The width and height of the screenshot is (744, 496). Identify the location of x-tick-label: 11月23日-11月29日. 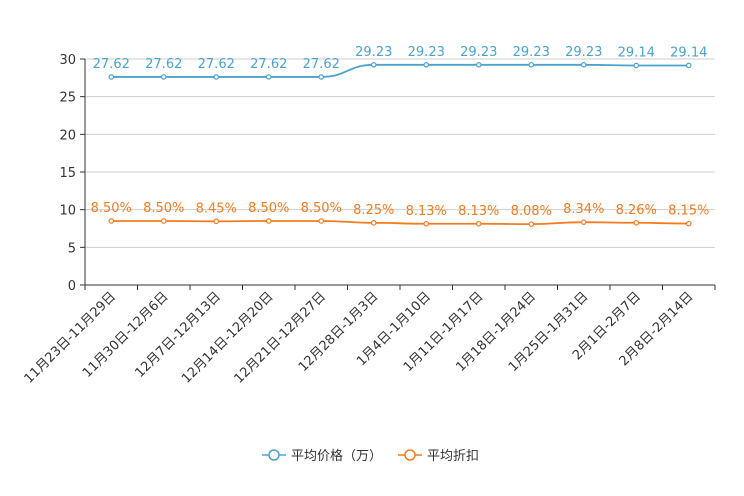
(70, 337).